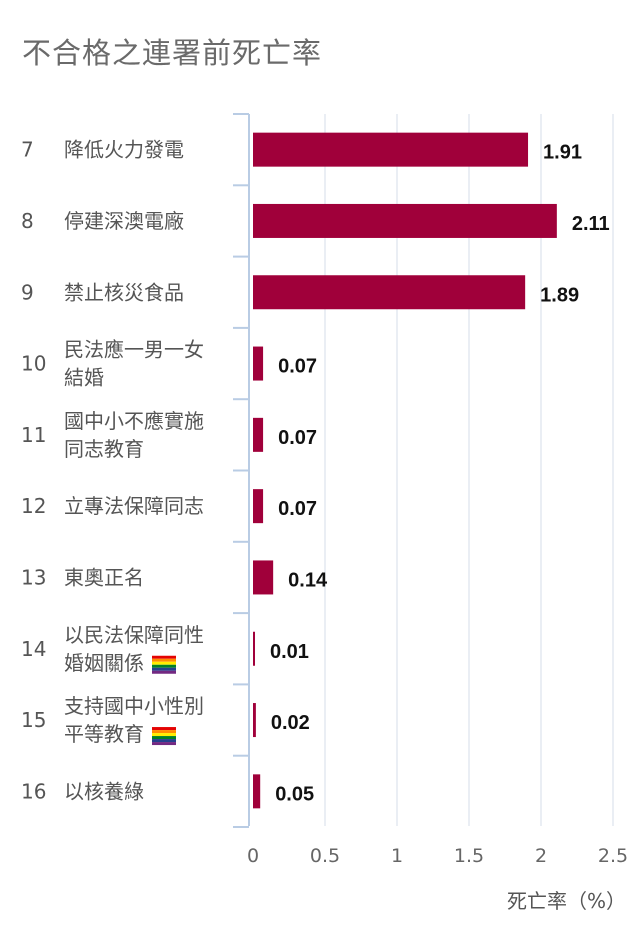 The height and width of the screenshot is (932, 640). What do you see at coordinates (33, 791) in the screenshot?
I see `category-number: 16` at bounding box center [33, 791].